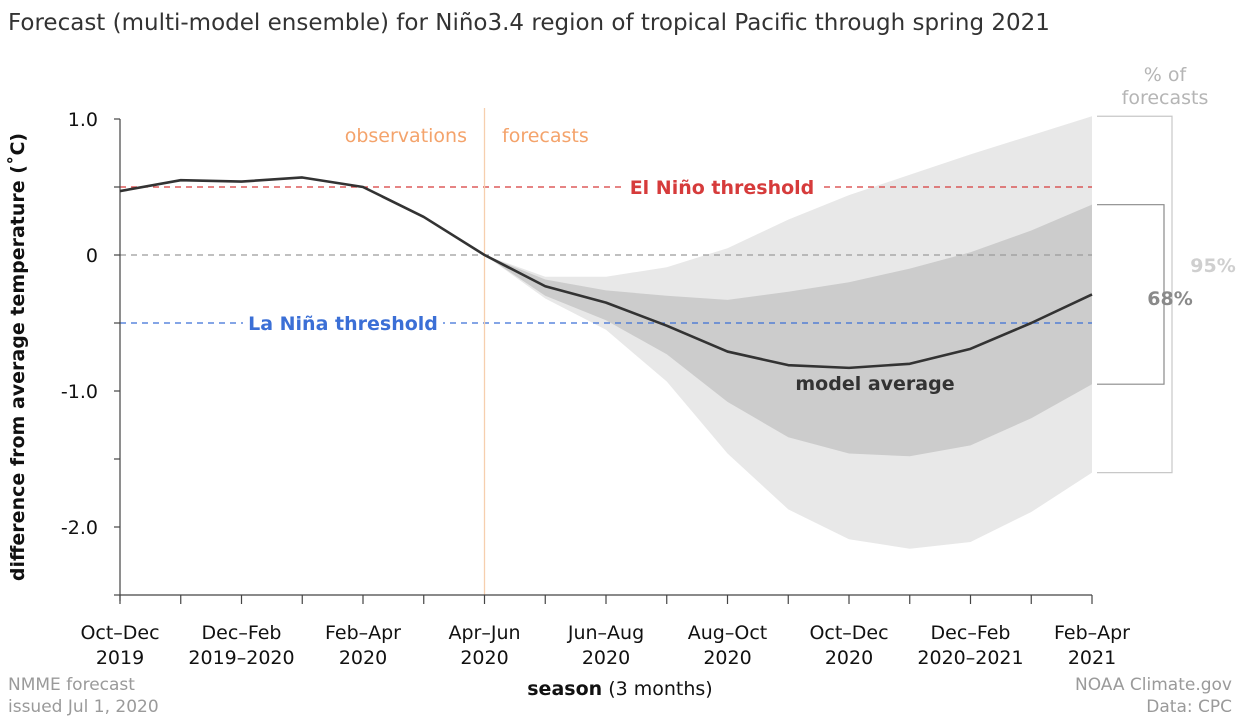 This screenshot has height=720, width=1240. I want to click on x-tick-label-line2: 2021, so click(1092, 658).